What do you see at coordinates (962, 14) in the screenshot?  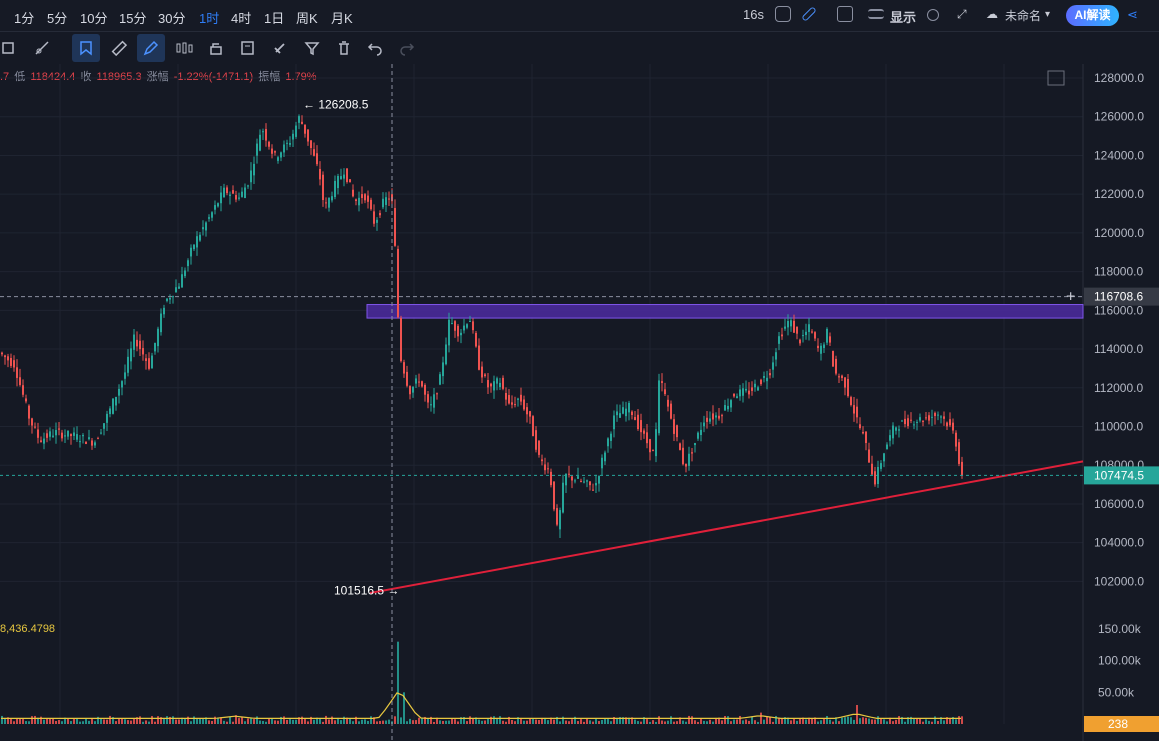 I see `fullscreen-icon: ⤢` at bounding box center [962, 14].